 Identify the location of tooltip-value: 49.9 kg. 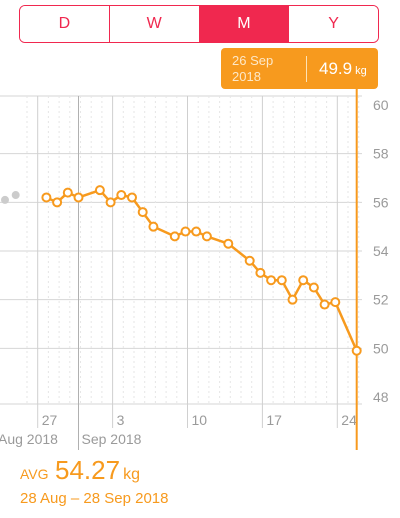
(342, 69).